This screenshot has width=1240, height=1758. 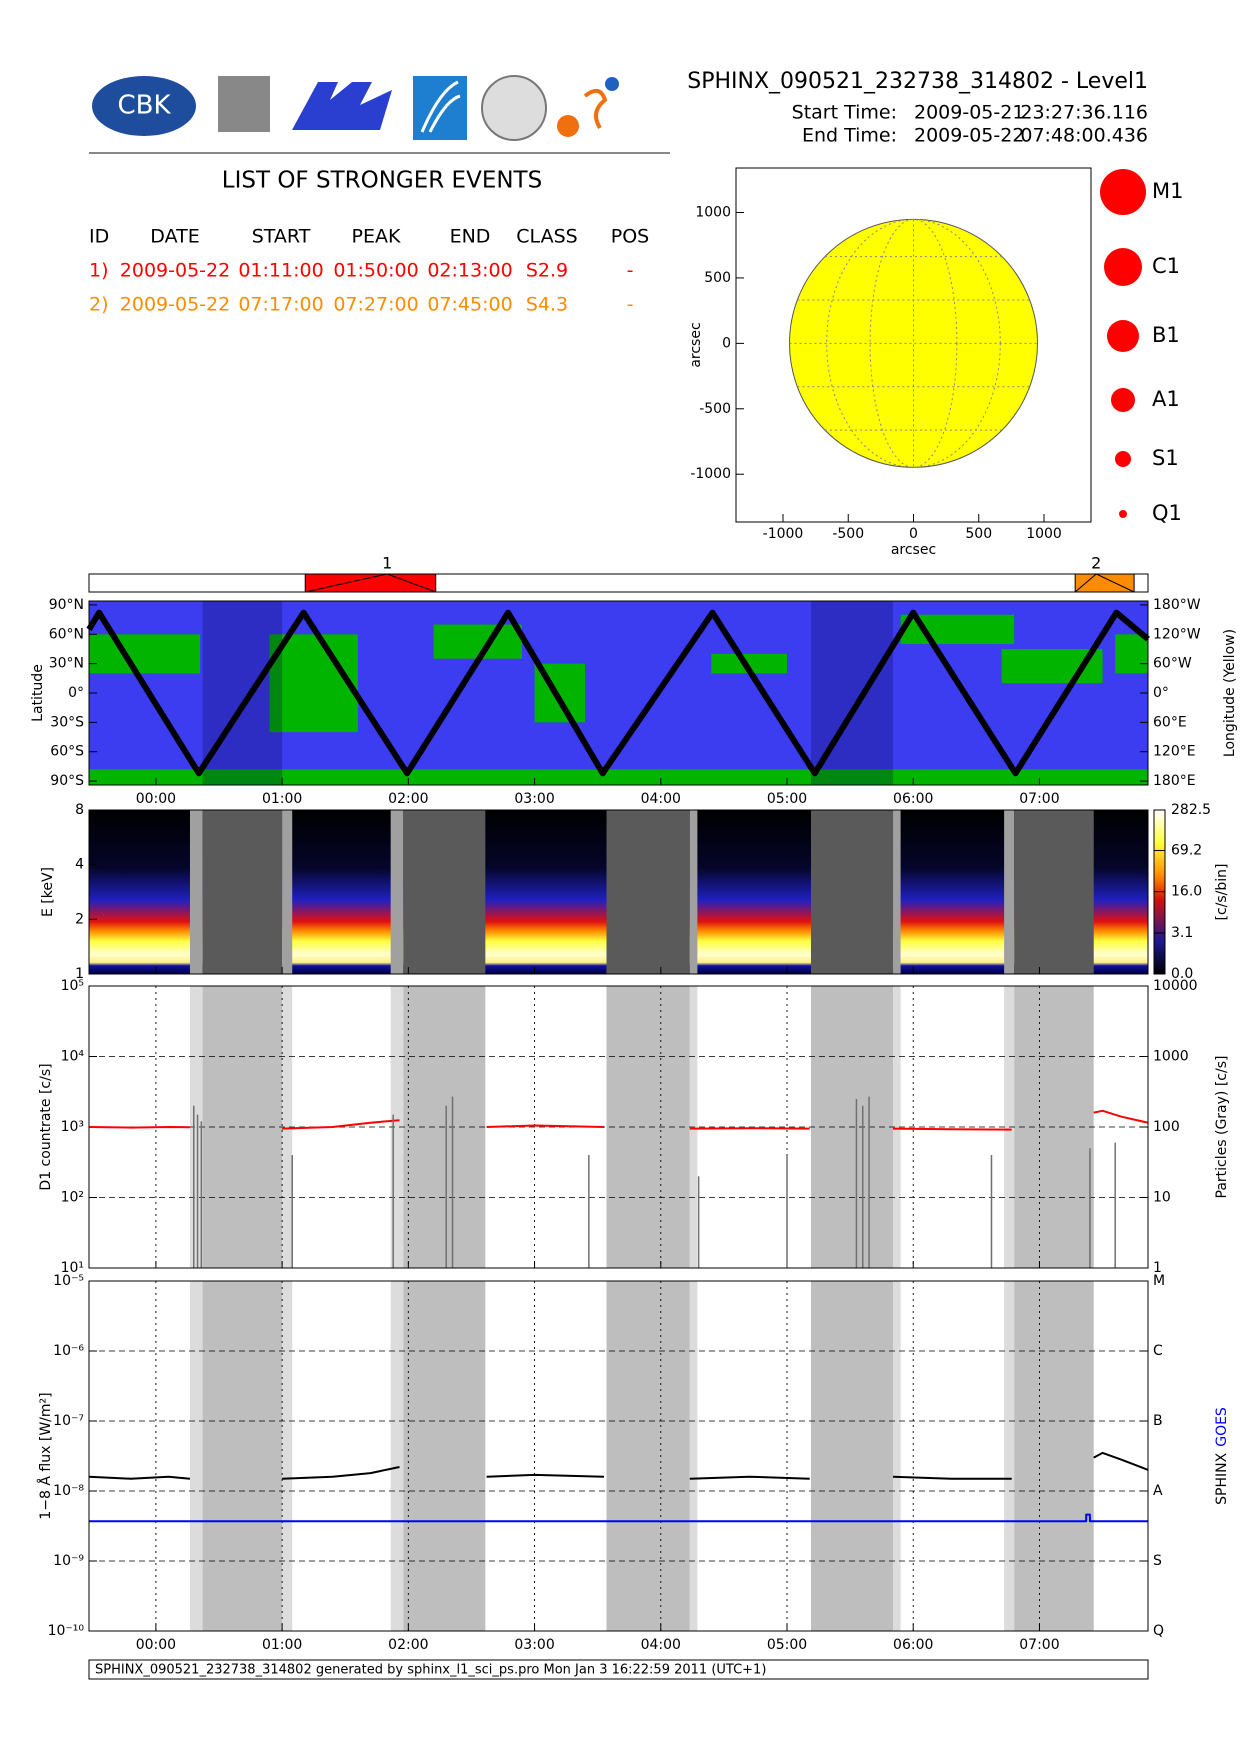 I want to click on end-label: End Time:, so click(x=849, y=136).